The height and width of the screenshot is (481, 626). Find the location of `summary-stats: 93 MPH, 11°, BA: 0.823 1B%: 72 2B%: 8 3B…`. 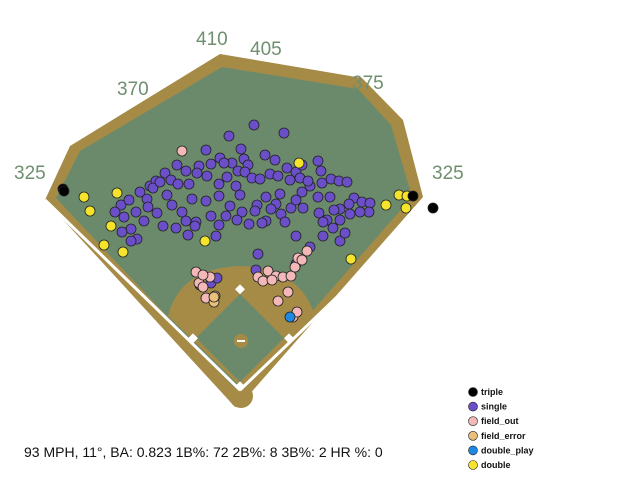

summary-stats: 93 MPH, 11°, BA: 0.823 1B%: 72 2B%: 8 3B… is located at coordinates (203, 452).